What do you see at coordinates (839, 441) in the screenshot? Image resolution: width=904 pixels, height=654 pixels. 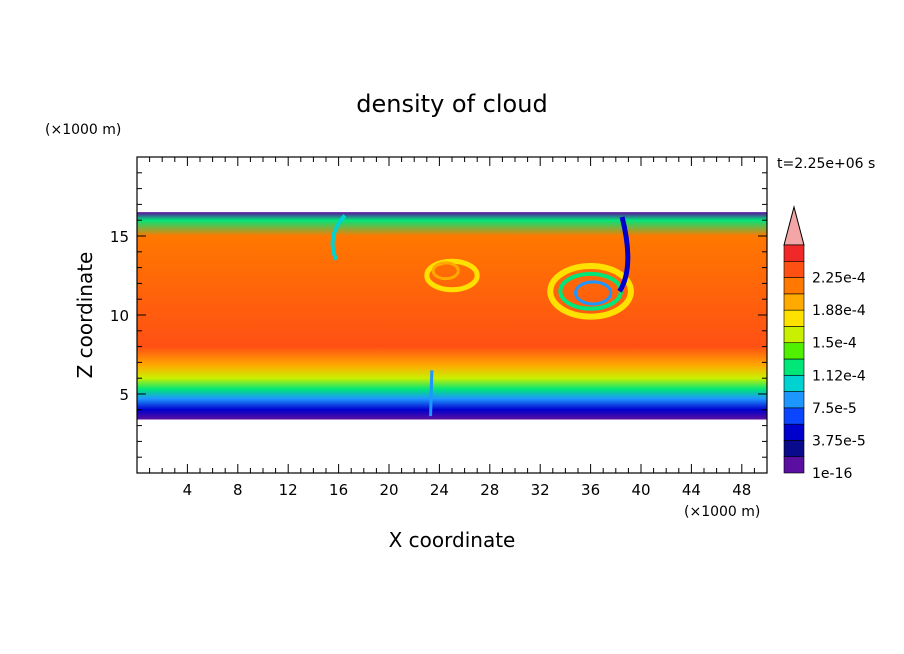 I see `colorbar-tick-label: 3.75e-5` at bounding box center [839, 441].